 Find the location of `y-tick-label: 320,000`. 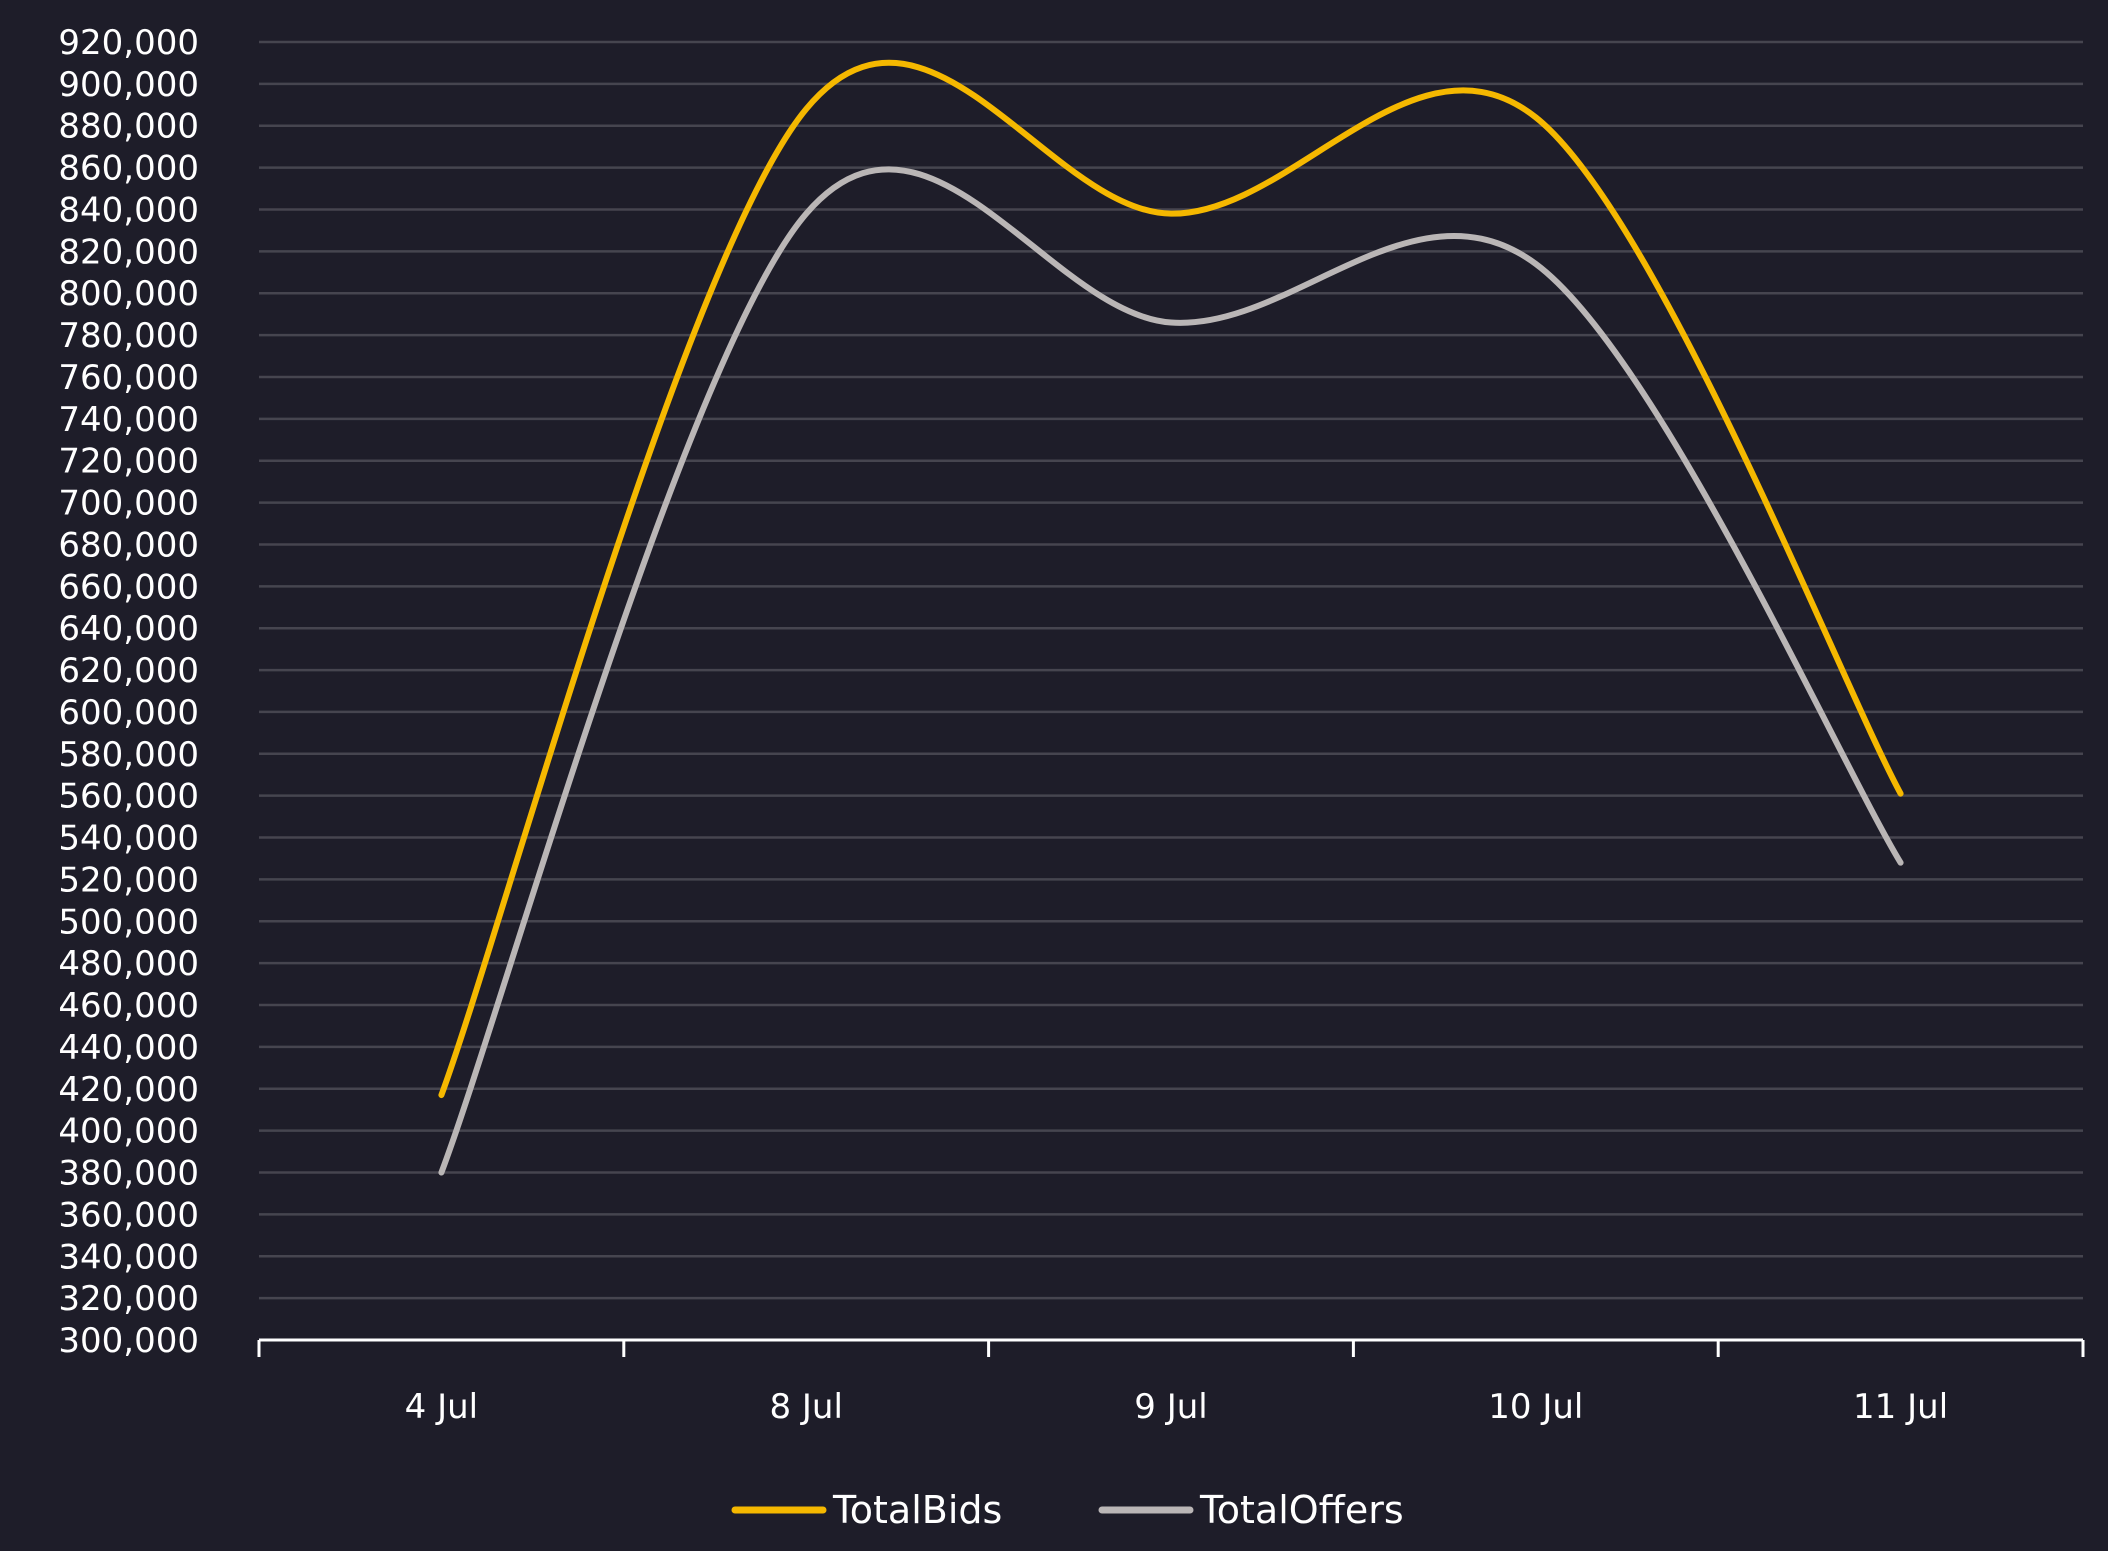

y-tick-label: 320,000 is located at coordinates (128, 1299).